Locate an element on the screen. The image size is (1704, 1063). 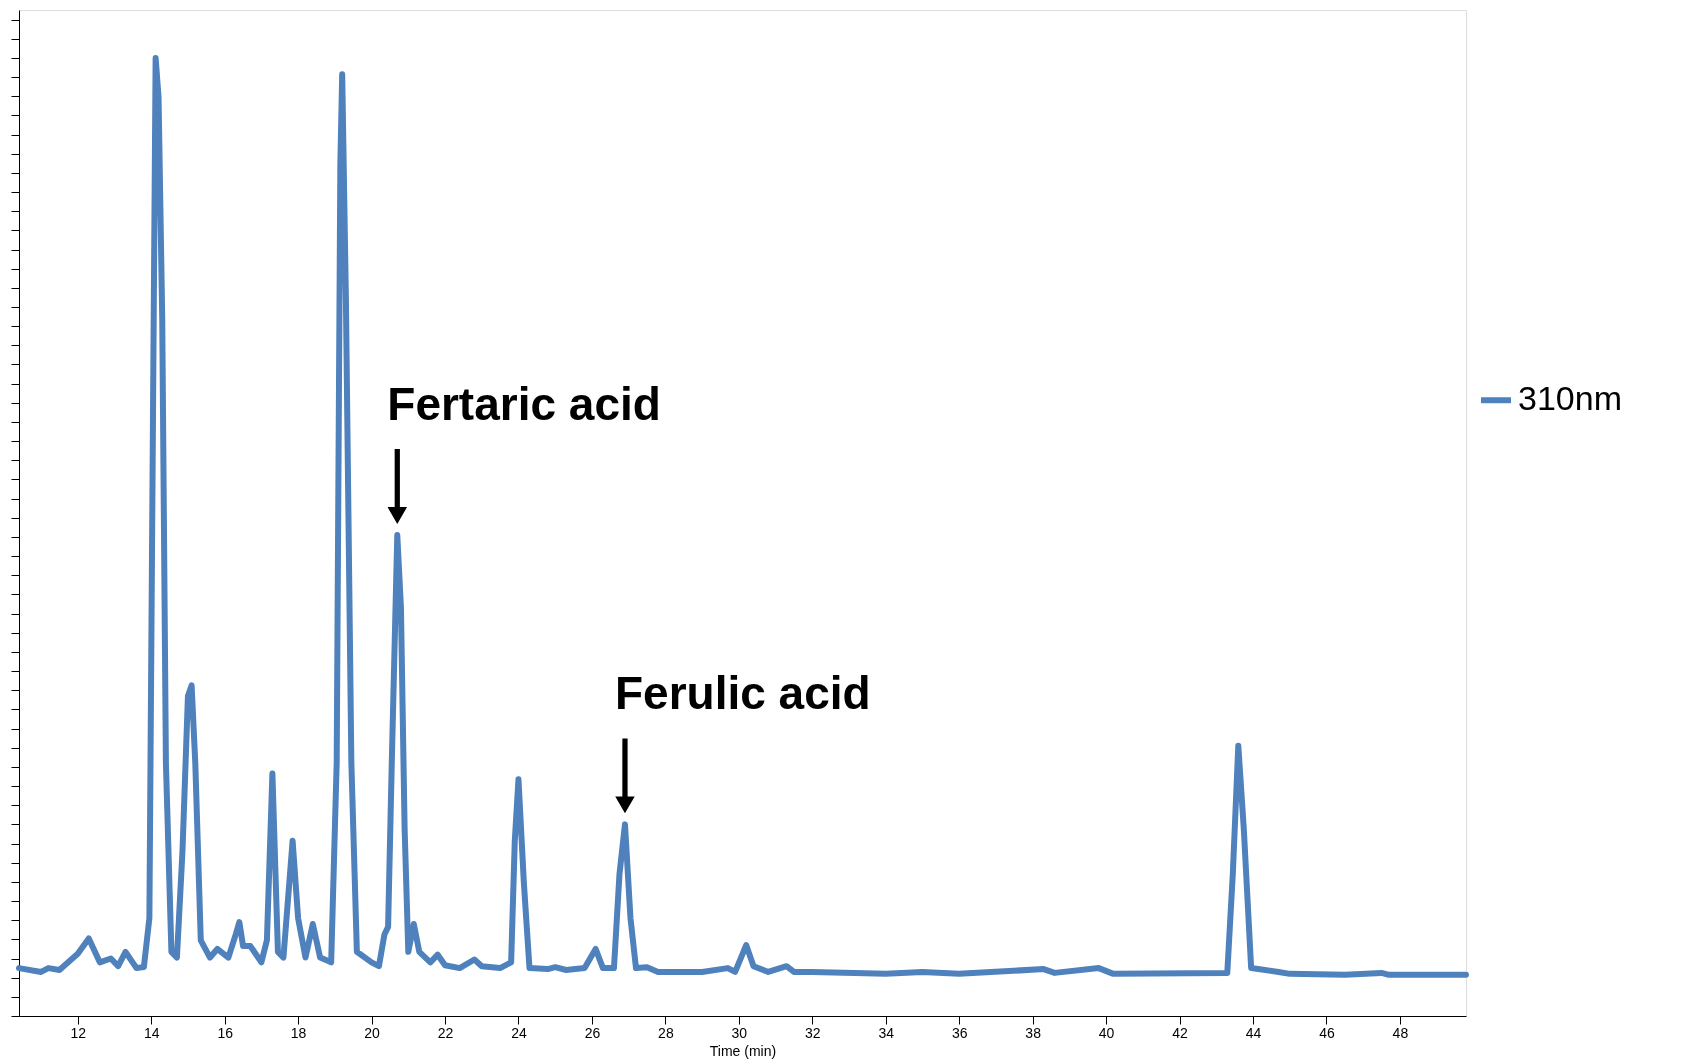
x-tick-label: 38 is located at coordinates (1033, 1032).